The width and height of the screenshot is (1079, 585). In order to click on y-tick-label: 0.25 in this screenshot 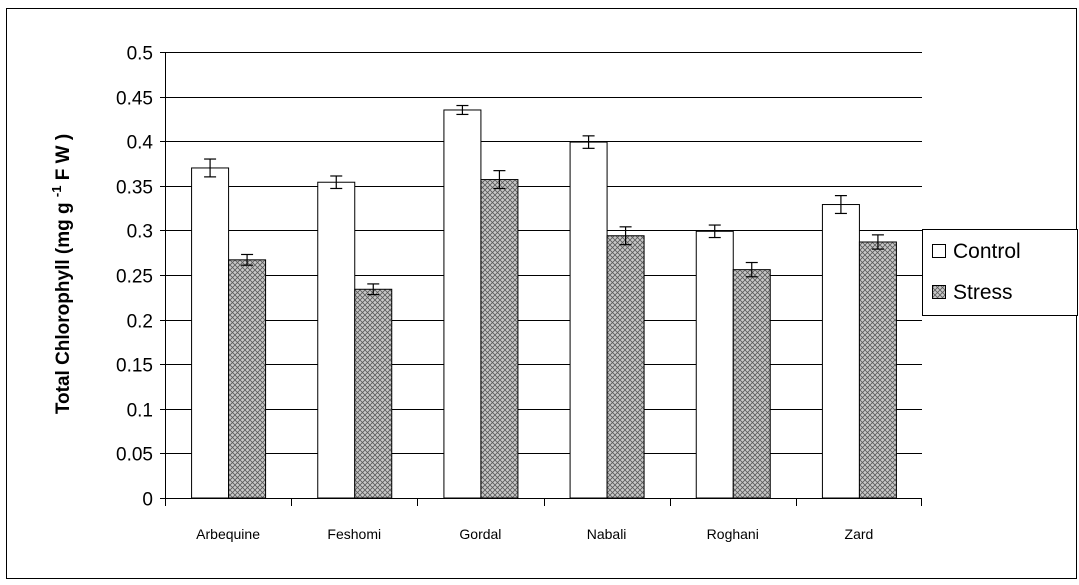, I will do `click(134, 277)`.